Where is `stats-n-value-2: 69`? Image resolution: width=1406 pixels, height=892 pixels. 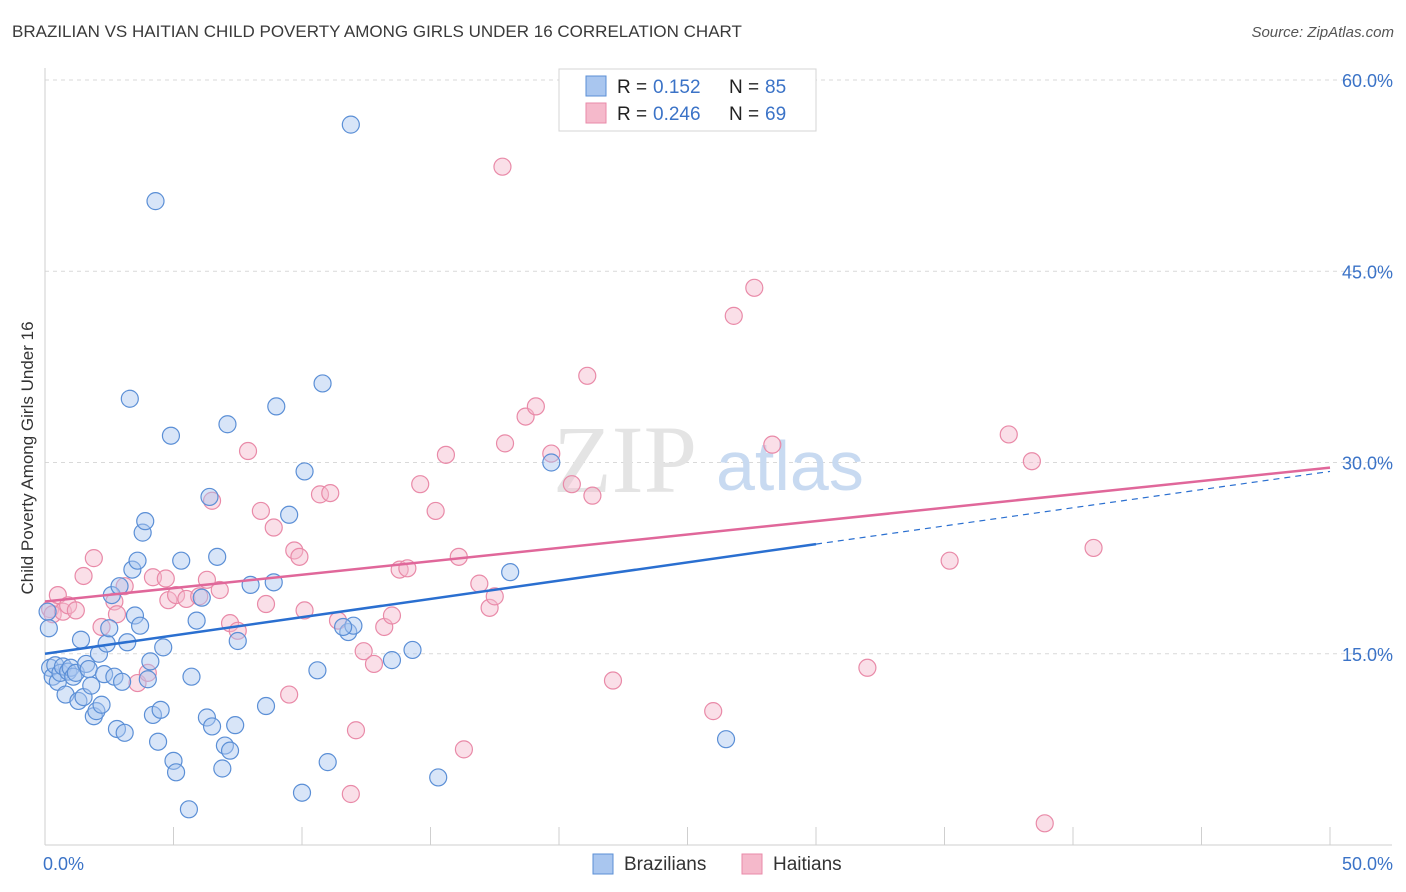
stats-n-value-2: 69 is located at coordinates (775, 114).